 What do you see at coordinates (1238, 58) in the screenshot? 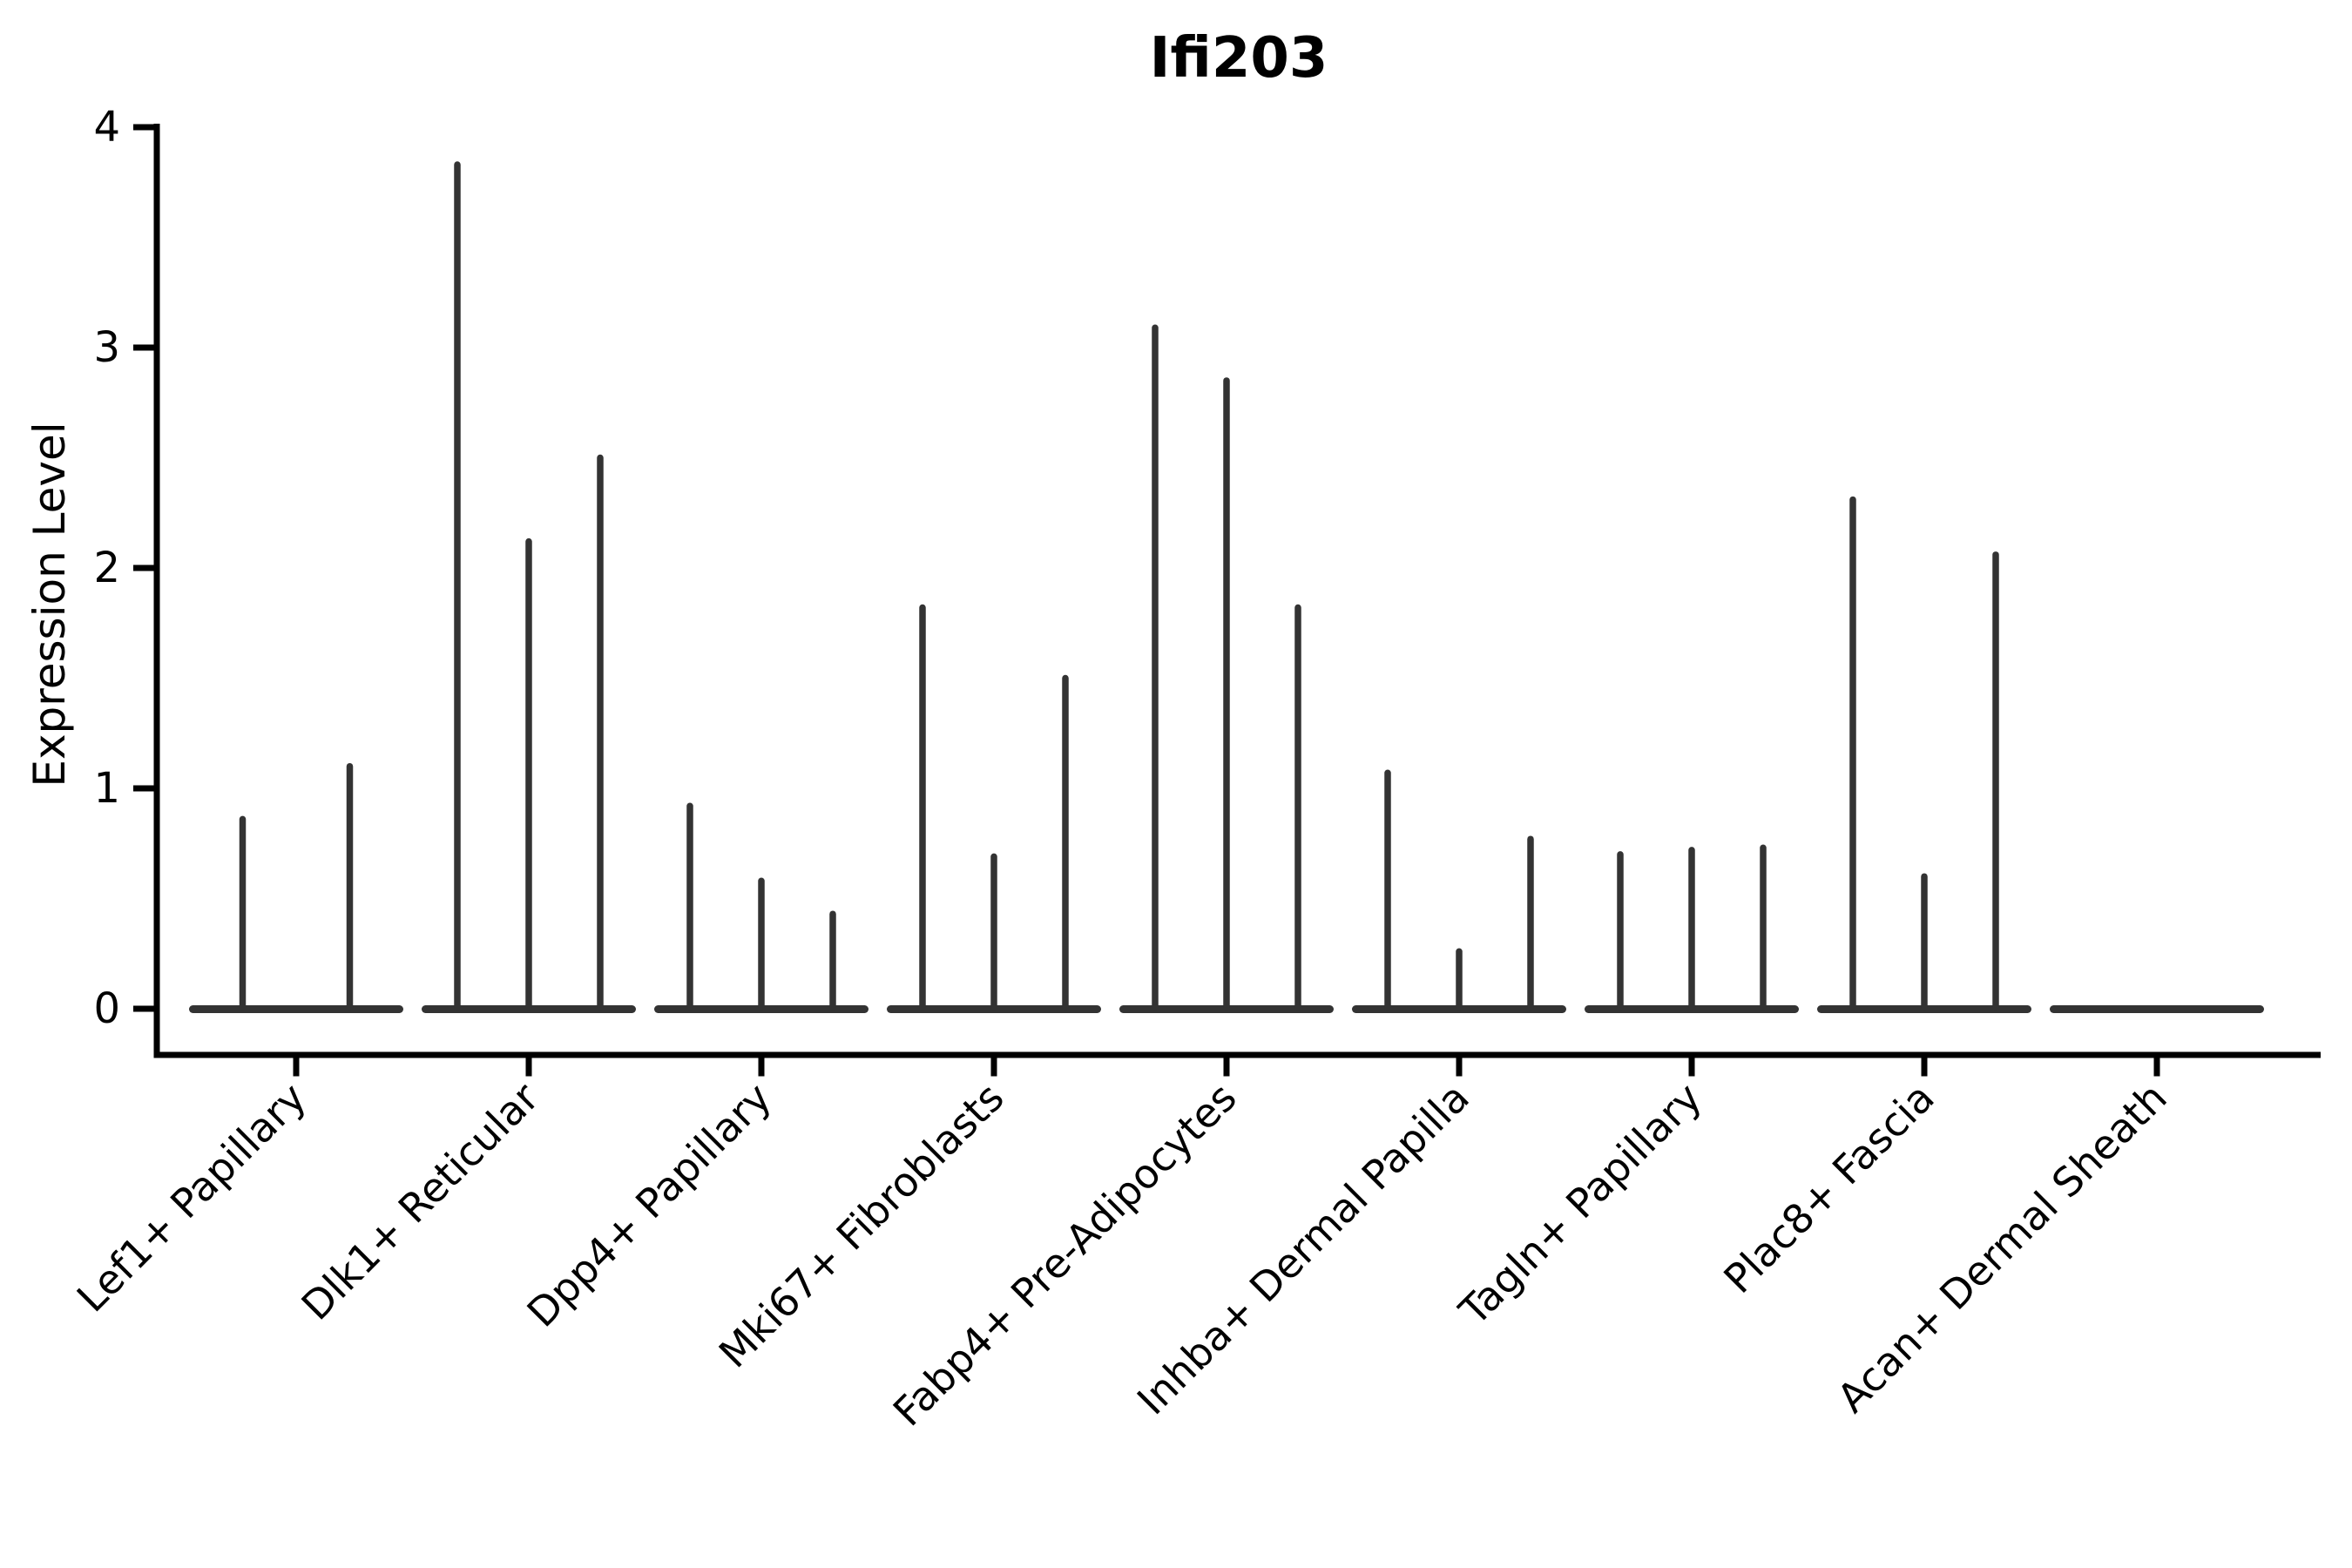
I see `chart-title: Ifi203` at bounding box center [1238, 58].